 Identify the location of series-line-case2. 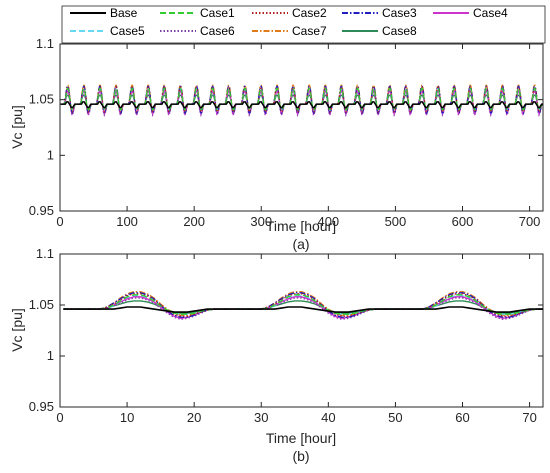
(303, 305).